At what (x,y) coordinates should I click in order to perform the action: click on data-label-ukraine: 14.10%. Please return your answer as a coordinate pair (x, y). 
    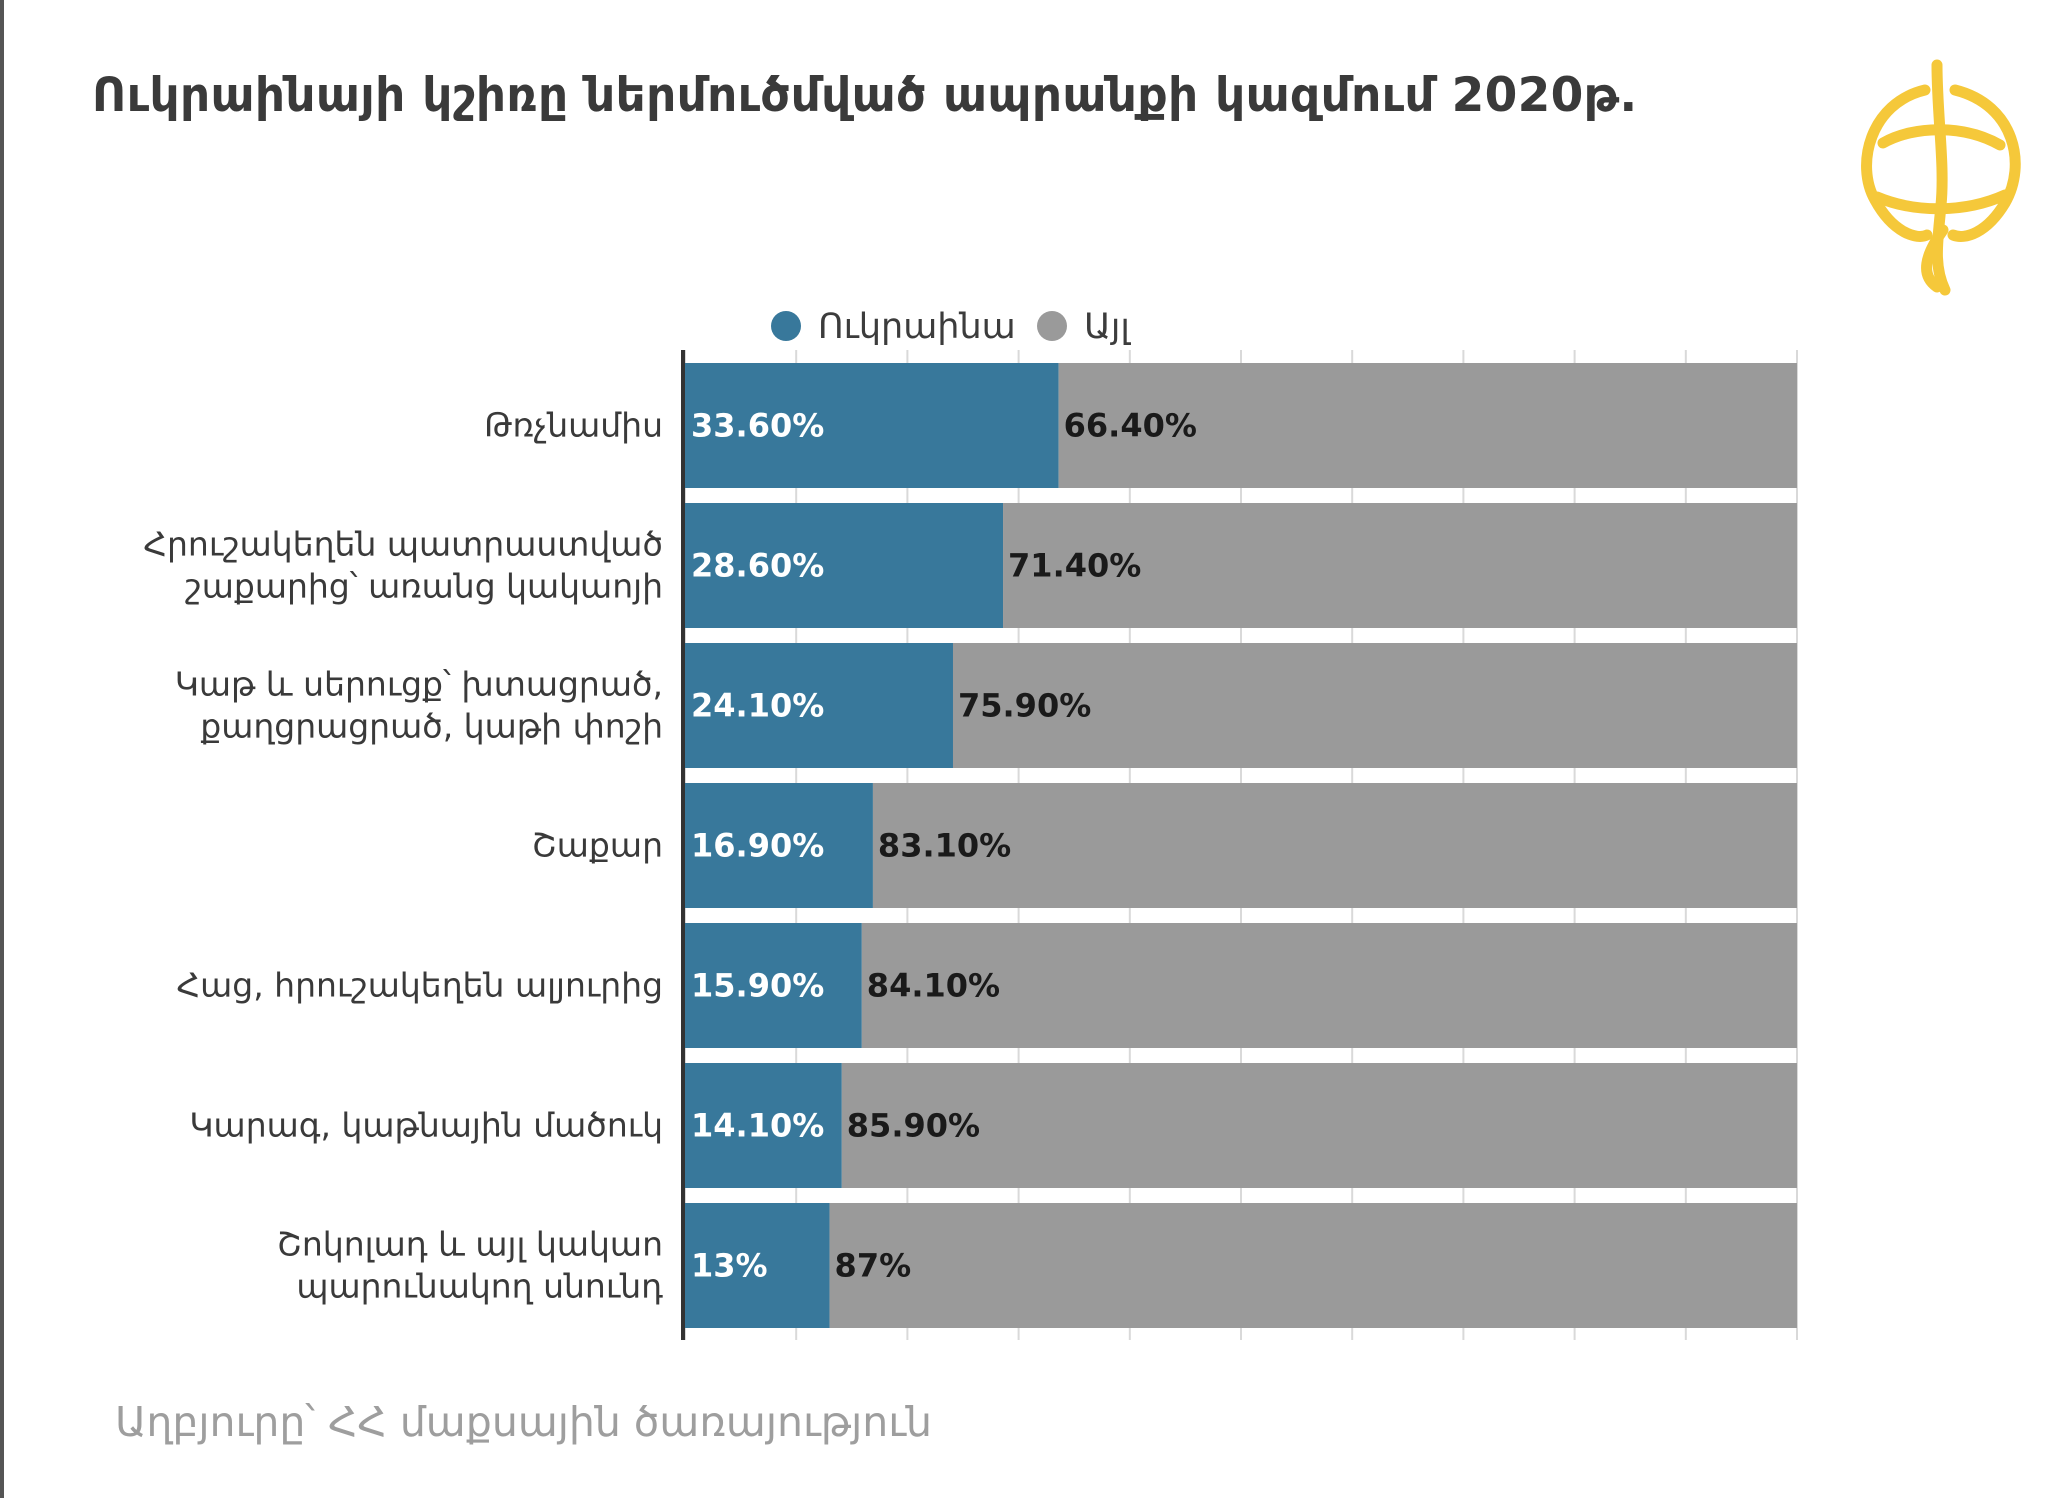
    Looking at the image, I should click on (757, 1126).